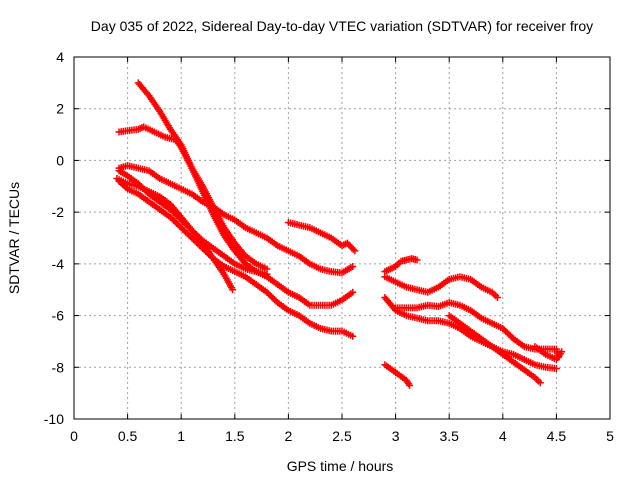 This screenshot has width=640, height=480. I want to click on y-tick-label: 2, so click(60, 109).